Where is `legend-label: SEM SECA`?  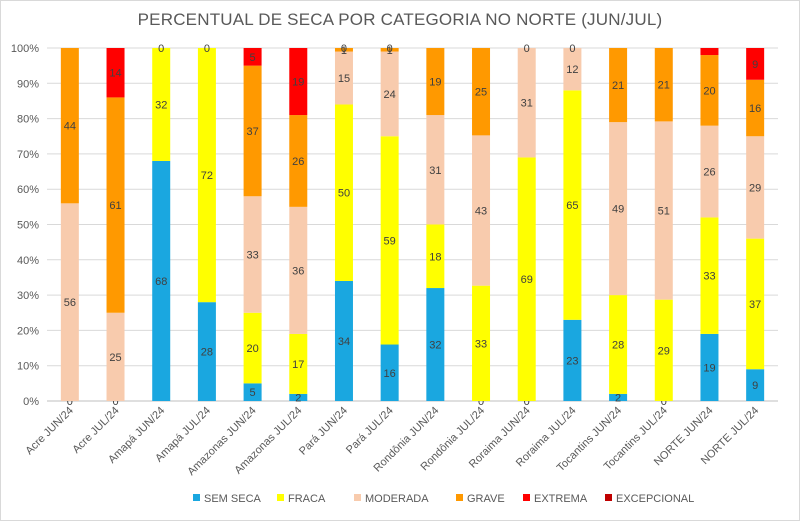 legend-label: SEM SECA is located at coordinates (233, 499).